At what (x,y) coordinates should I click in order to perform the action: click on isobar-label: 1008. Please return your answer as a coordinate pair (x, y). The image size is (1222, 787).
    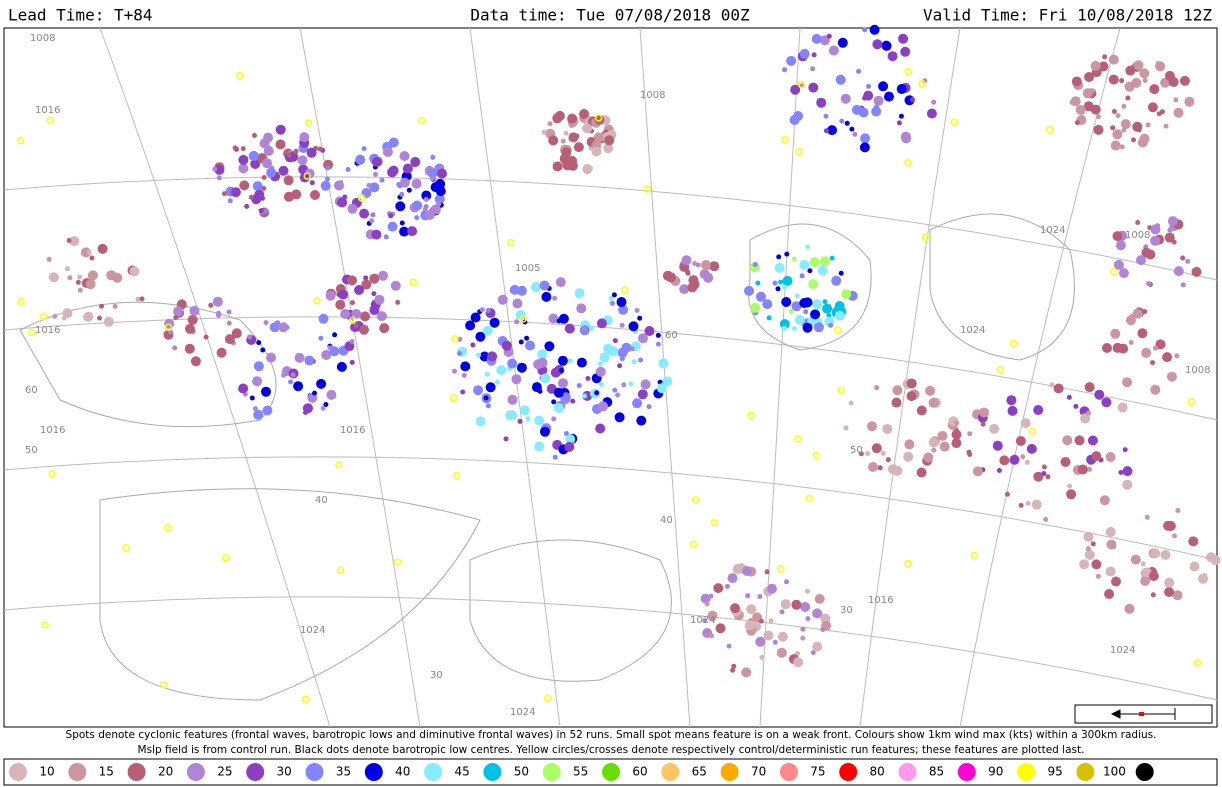
    Looking at the image, I should click on (652, 95).